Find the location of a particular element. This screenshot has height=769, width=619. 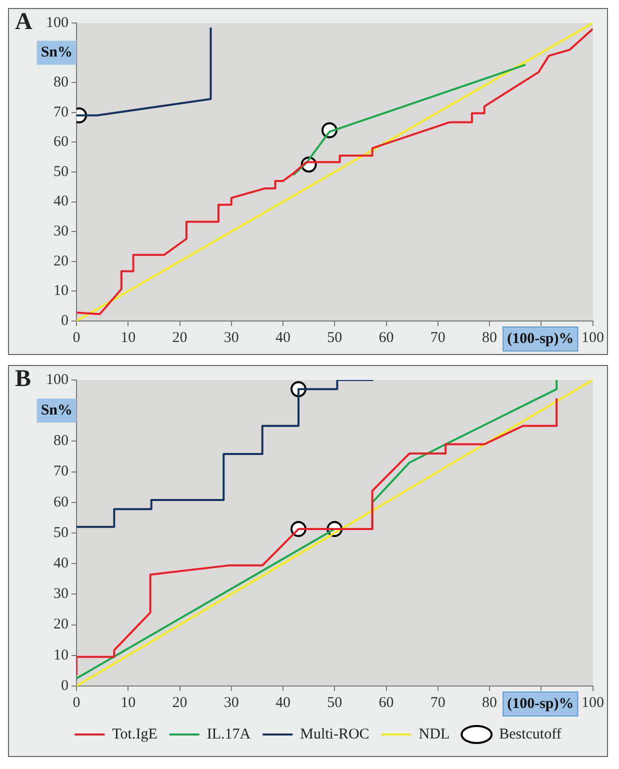

legend-label: Tot.IgE is located at coordinates (135, 734).